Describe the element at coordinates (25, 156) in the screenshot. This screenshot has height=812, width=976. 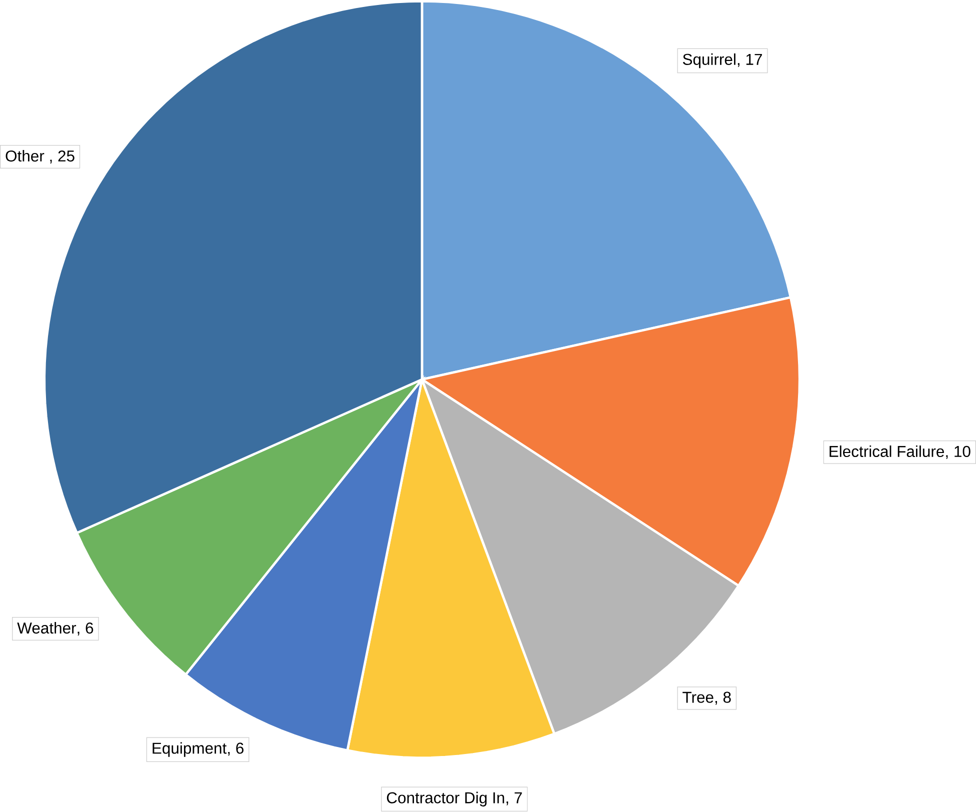
I see `slice-label: Other` at that location.